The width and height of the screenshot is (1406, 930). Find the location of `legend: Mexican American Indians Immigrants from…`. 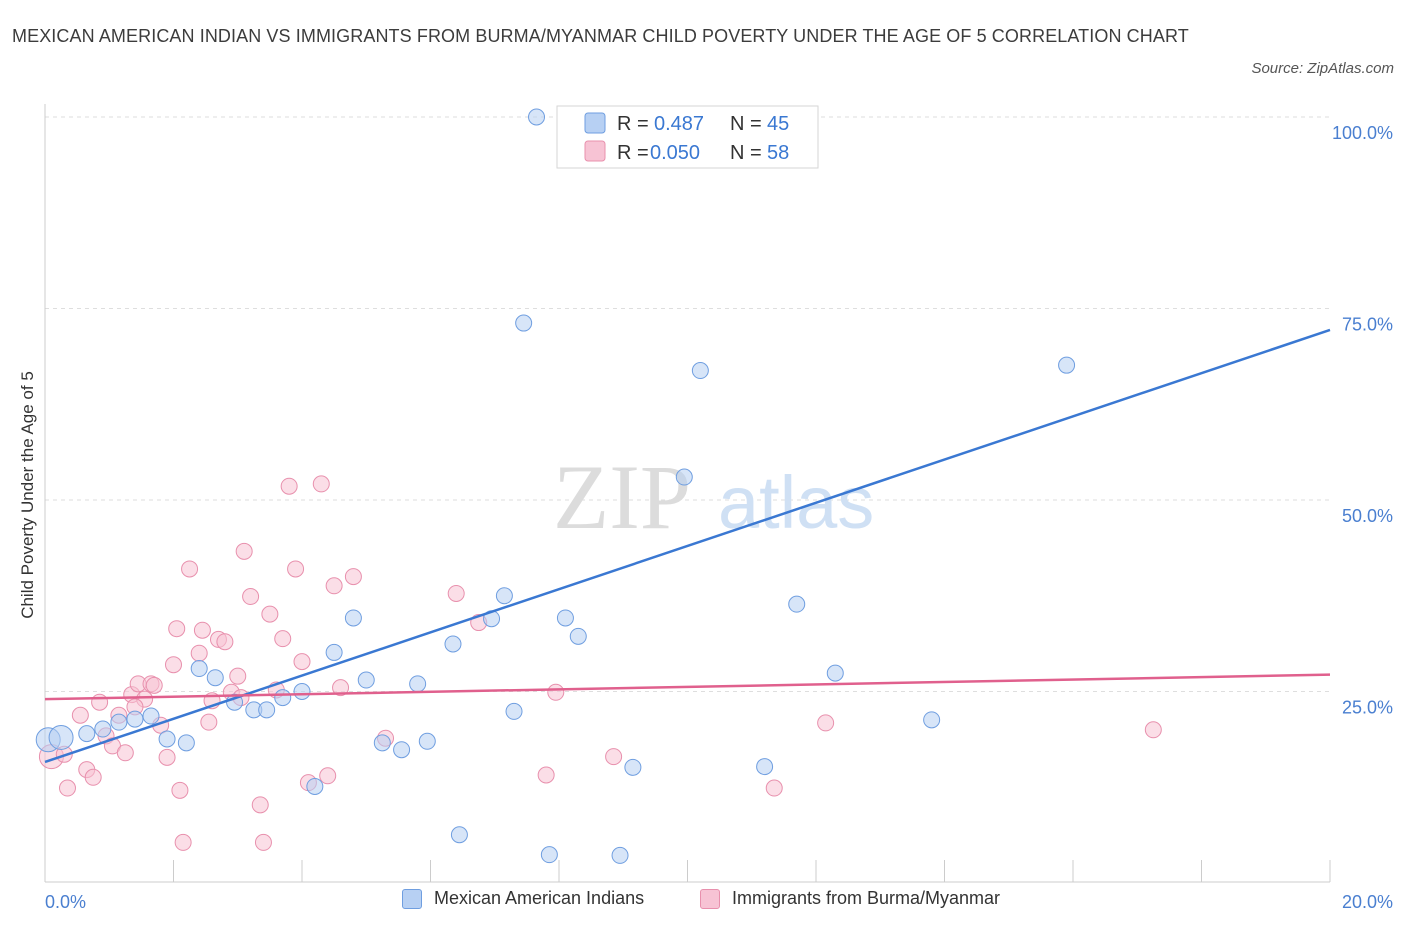

legend: Mexican American Indians Immigrants from… is located at coordinates (703, 903).